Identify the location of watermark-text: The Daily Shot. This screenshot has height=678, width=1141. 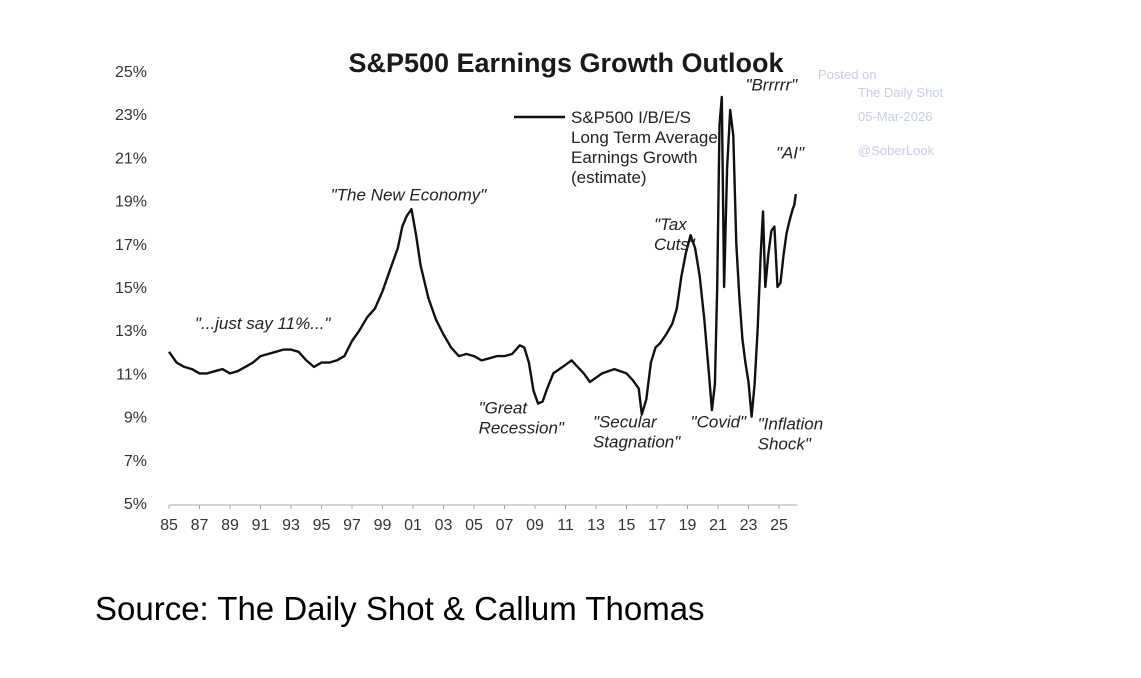
(901, 92).